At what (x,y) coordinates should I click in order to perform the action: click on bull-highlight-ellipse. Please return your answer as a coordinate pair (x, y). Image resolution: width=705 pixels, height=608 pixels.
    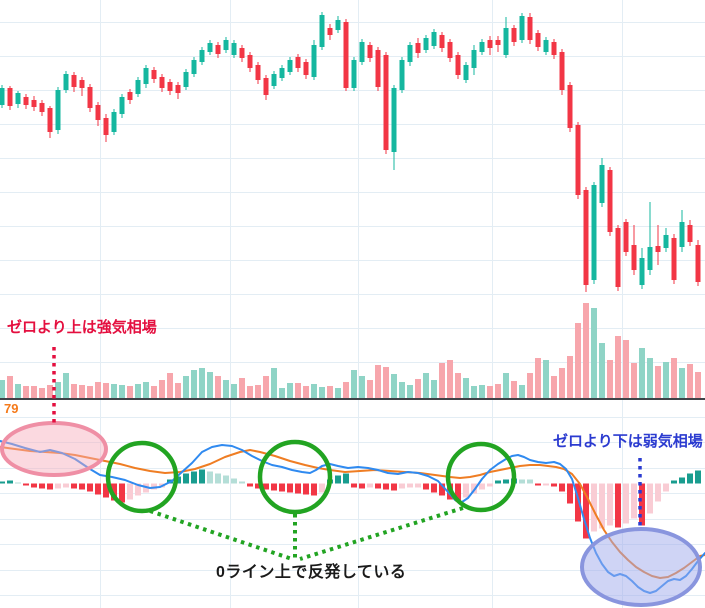
    Looking at the image, I should click on (54, 449).